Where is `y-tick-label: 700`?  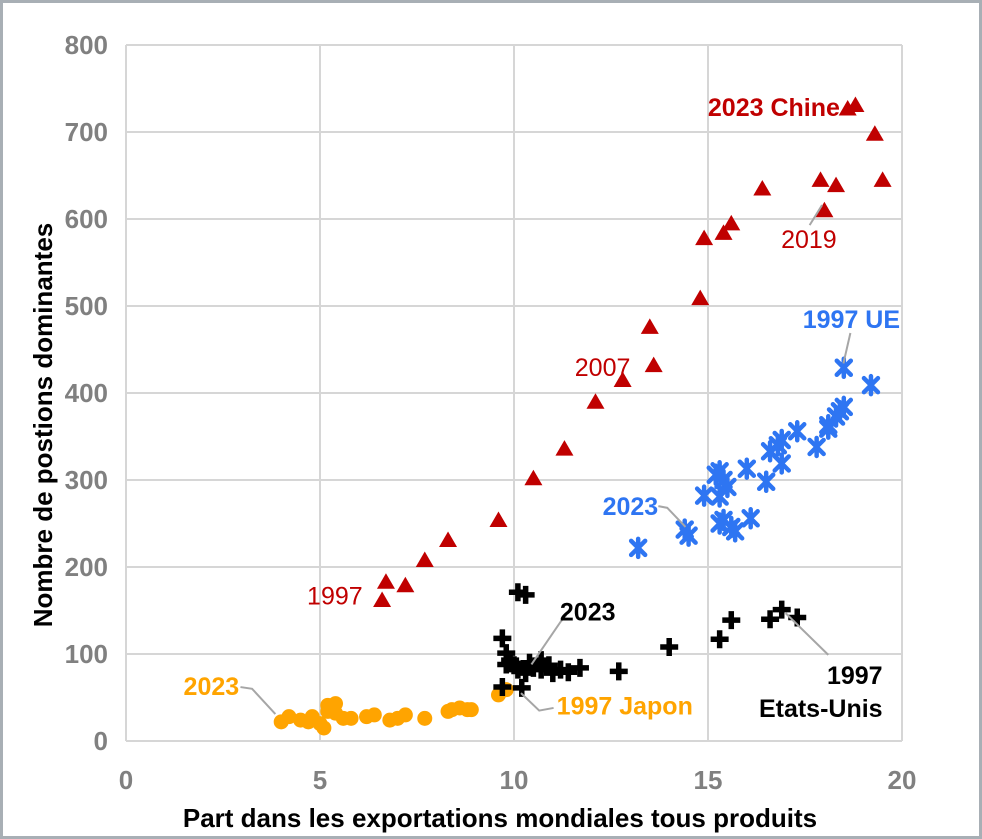 y-tick-label: 700 is located at coordinates (86, 132).